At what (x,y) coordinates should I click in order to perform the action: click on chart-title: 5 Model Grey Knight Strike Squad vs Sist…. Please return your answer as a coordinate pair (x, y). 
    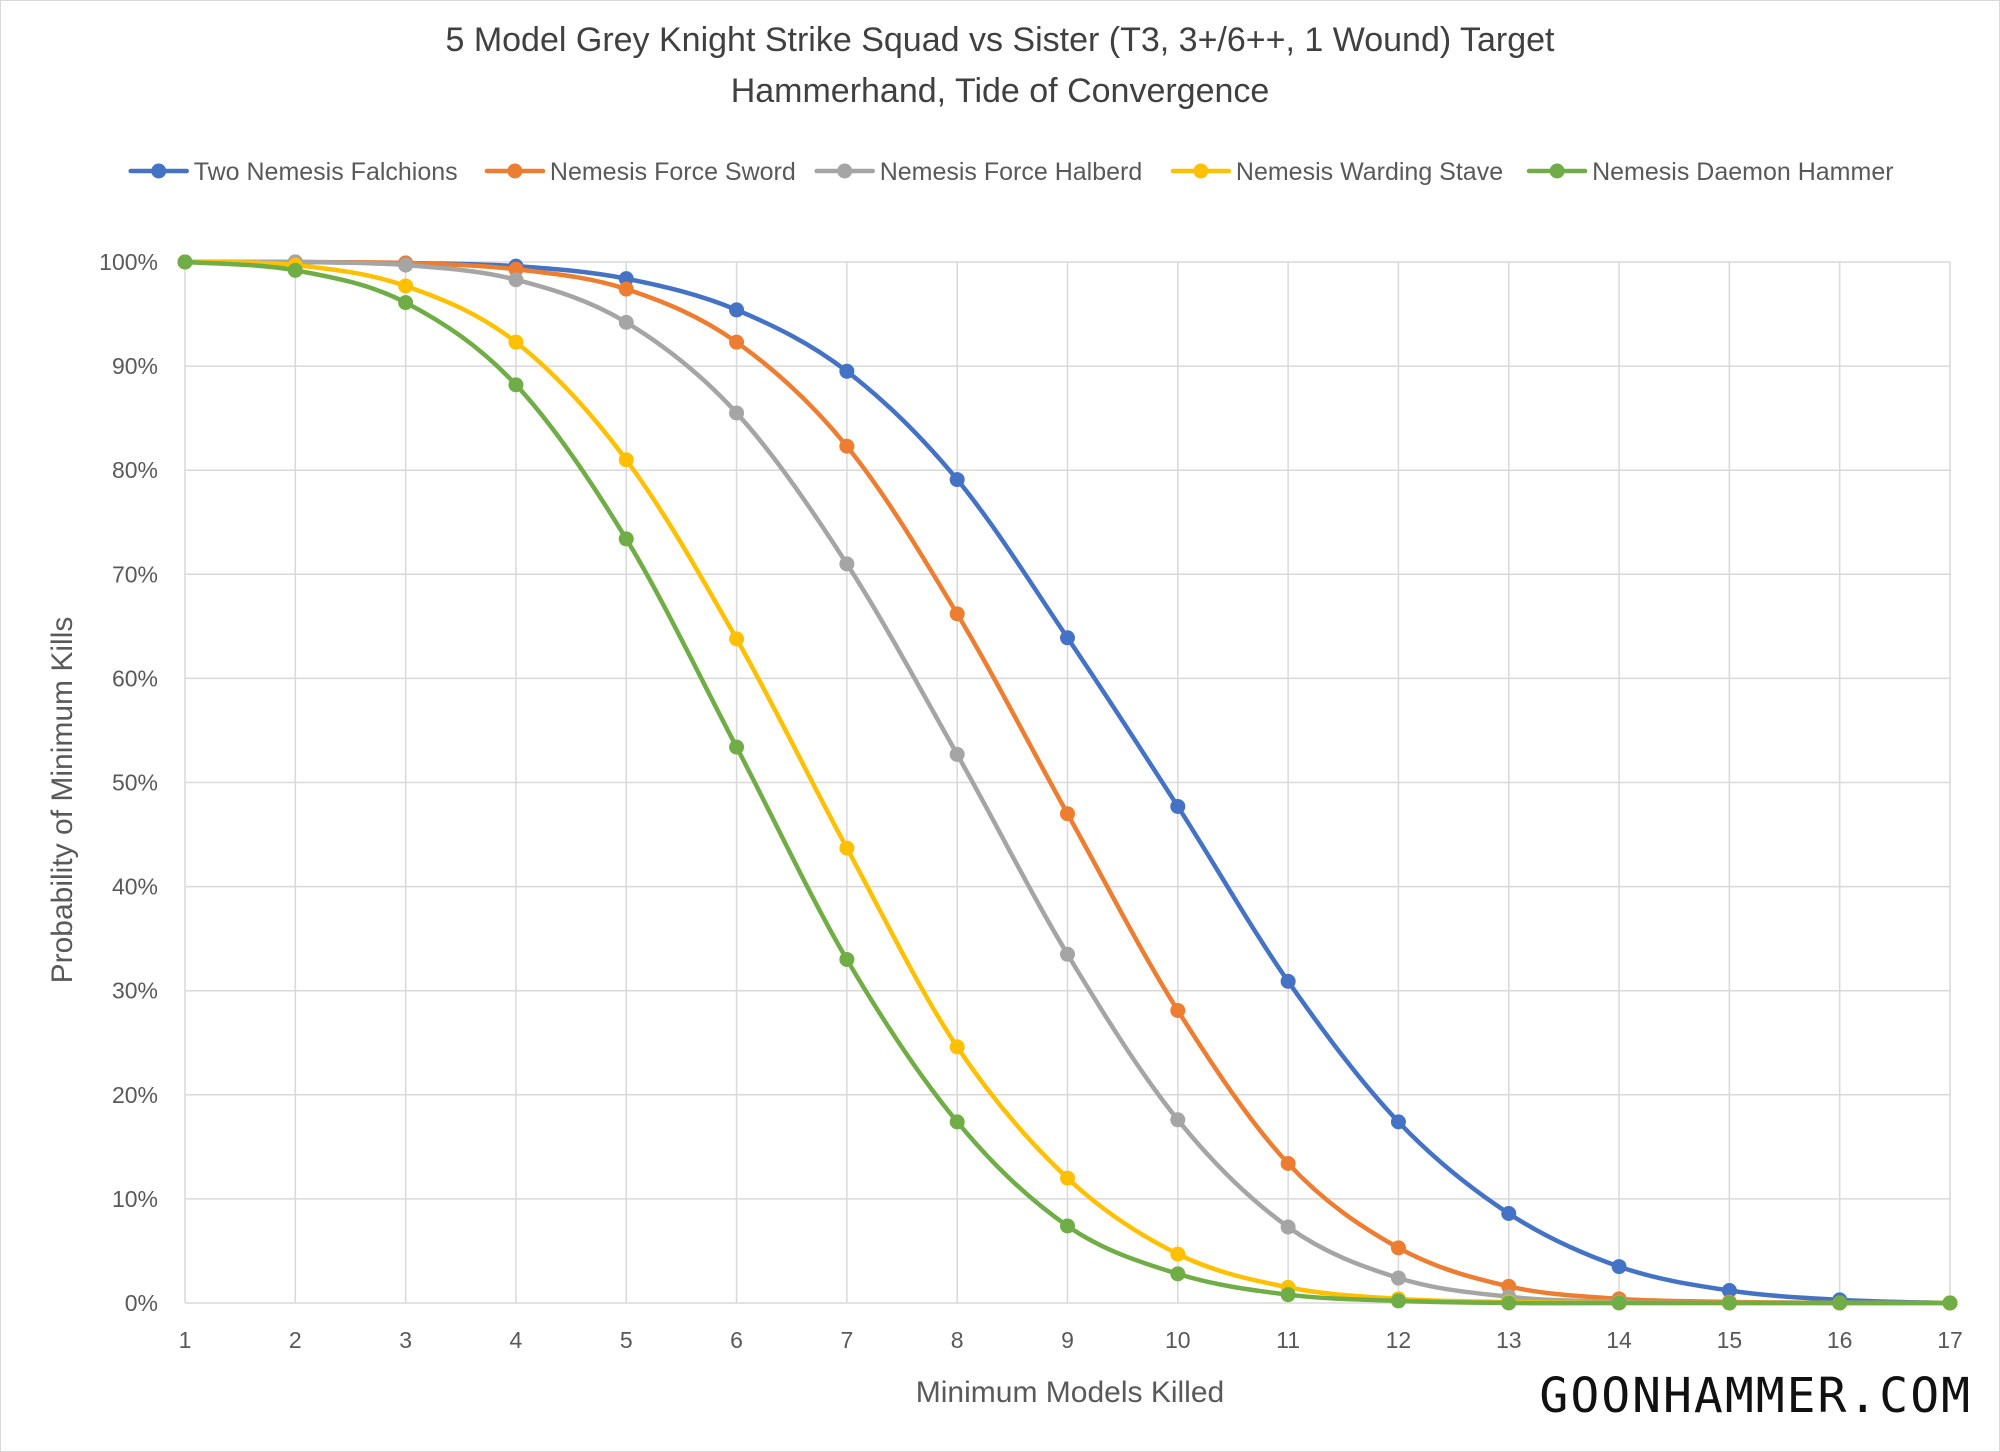
    Looking at the image, I should click on (1000, 40).